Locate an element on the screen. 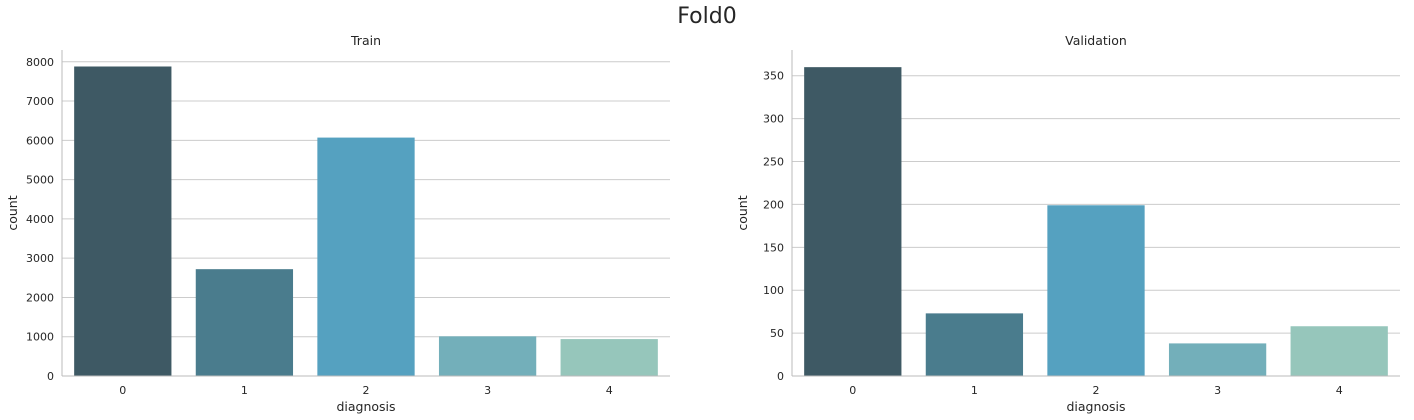 The width and height of the screenshot is (1414, 420). validation-y-axis-label: count is located at coordinates (742, 212).